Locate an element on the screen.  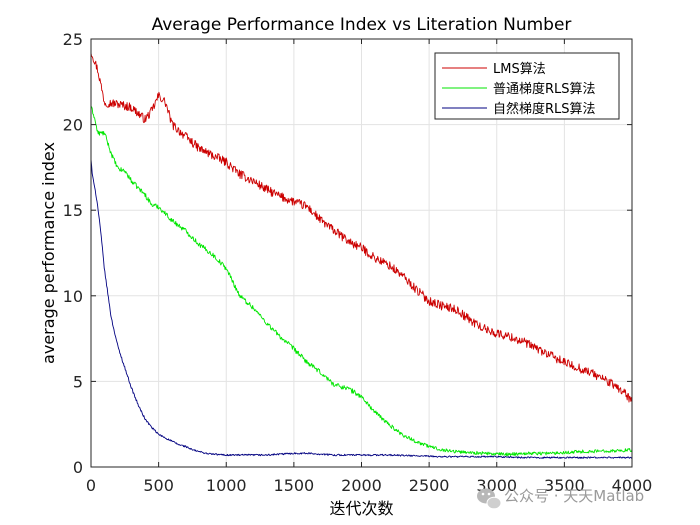
wechat-icon is located at coordinates (489, 499).